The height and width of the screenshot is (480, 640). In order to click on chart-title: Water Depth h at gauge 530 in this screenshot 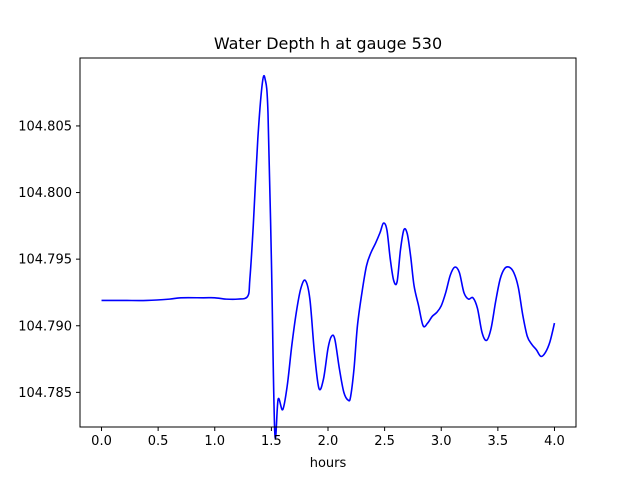, I will do `click(328, 43)`.